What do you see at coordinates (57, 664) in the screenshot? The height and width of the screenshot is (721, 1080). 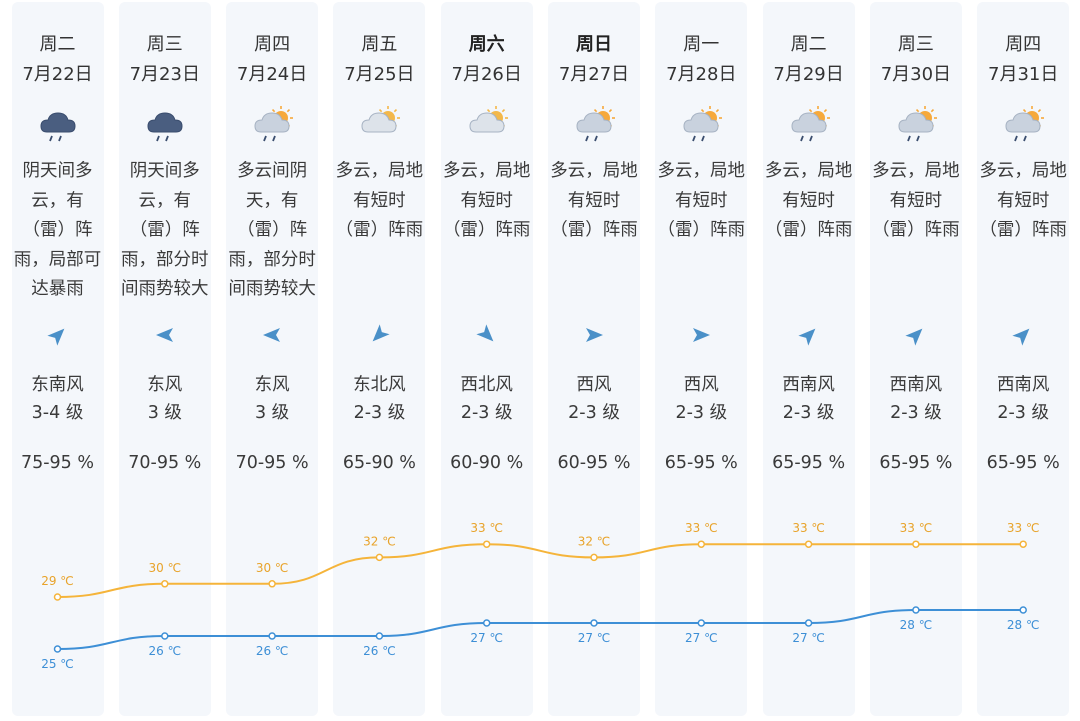 I see `low-temperature-label: 25 ℃` at bounding box center [57, 664].